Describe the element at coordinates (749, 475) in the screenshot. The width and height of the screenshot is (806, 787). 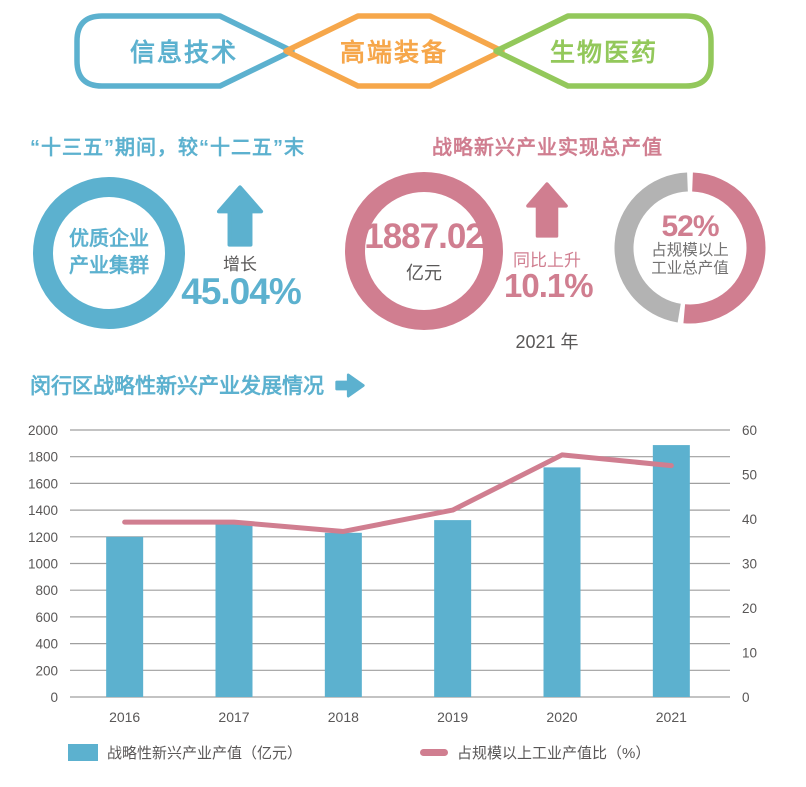
I see `right-axis-tick-label: 50` at that location.